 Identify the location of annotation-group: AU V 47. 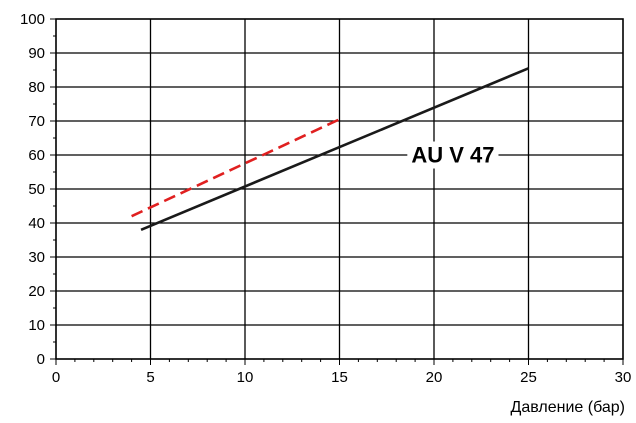
(453, 155).